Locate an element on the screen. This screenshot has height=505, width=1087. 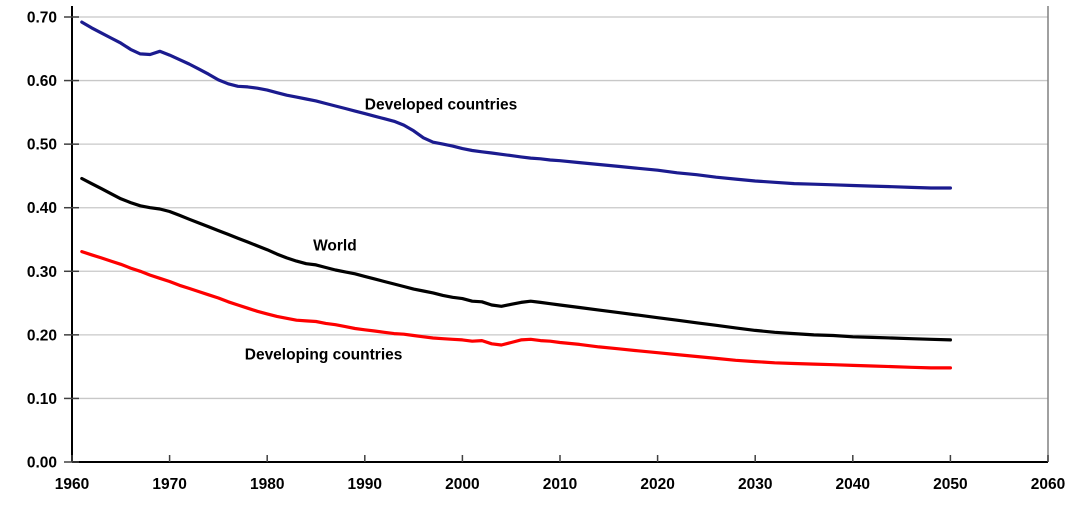
y-ticks-group: 0.00 0.10 0.20 0.30 0.40 0.50 0.60 0.70 is located at coordinates (53, 241).